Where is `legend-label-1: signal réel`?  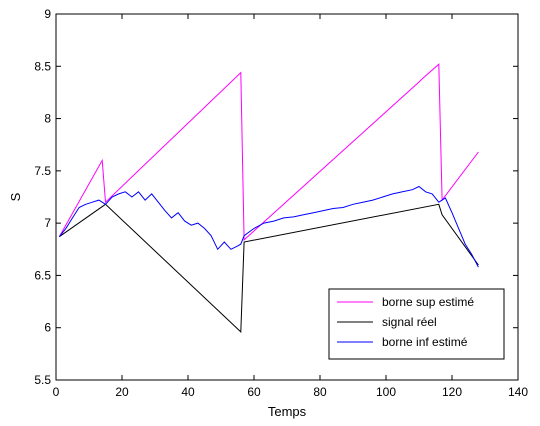 legend-label-1: signal réel is located at coordinates (409, 322).